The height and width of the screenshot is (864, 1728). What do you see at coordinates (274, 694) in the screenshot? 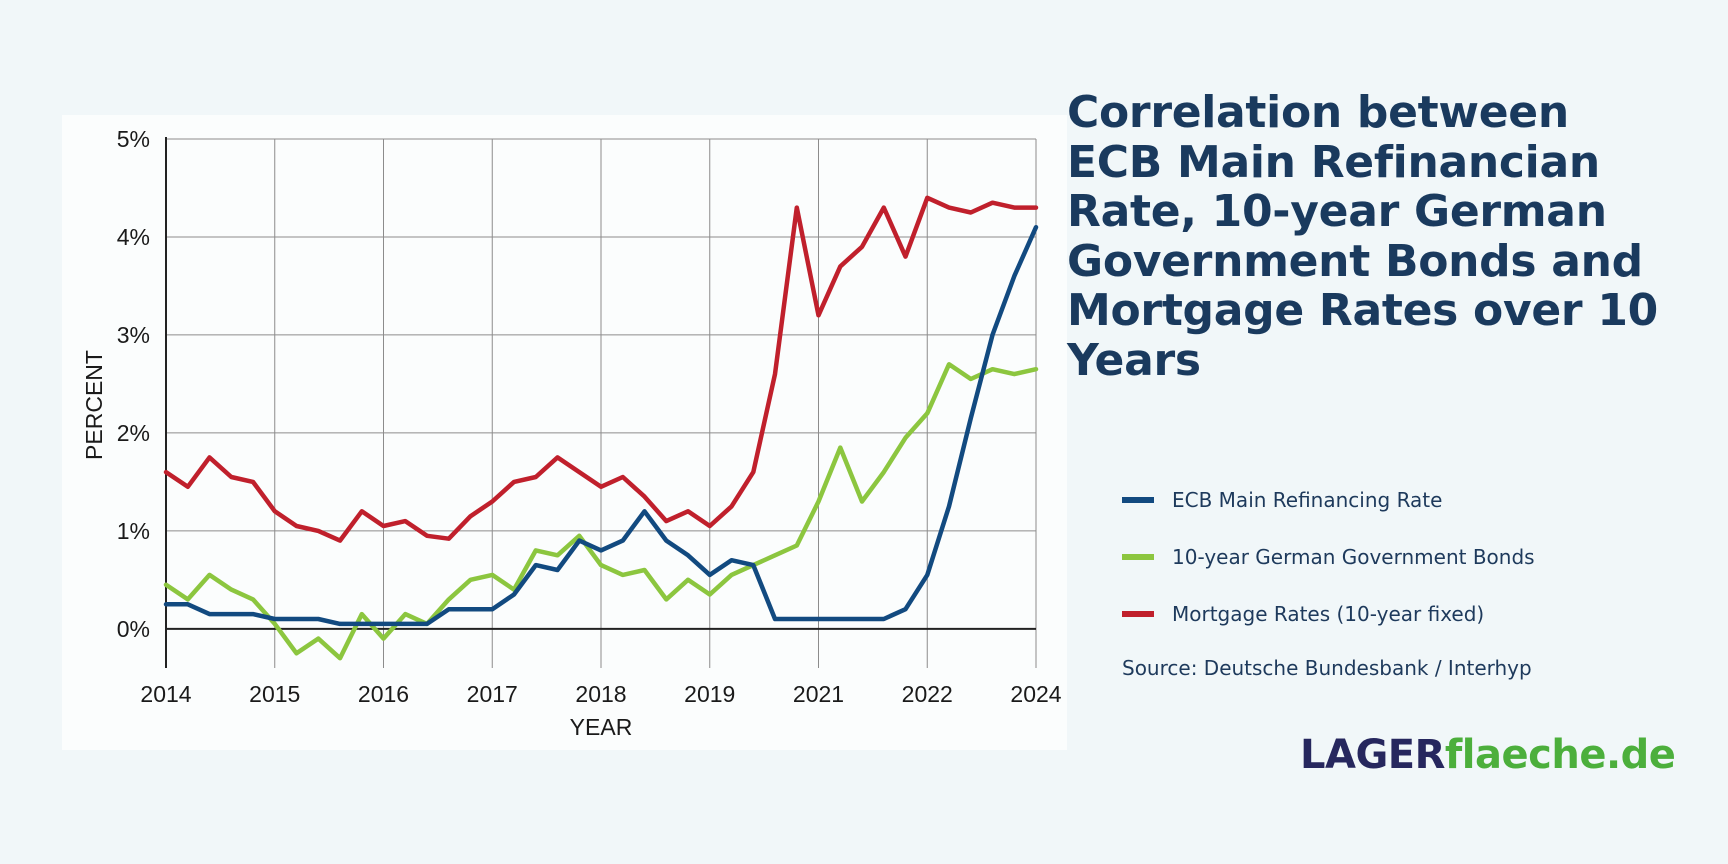
I see `x-tick-label: 2015` at bounding box center [274, 694].